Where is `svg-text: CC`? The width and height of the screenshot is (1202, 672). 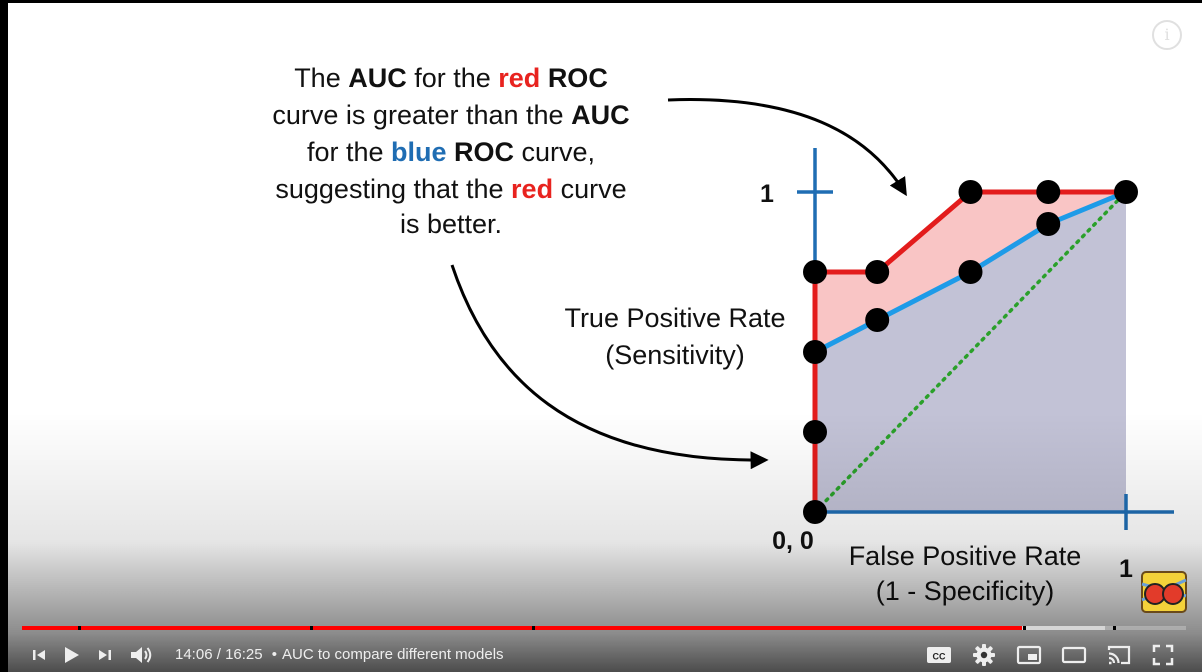
svg-text: CC is located at coordinates (939, 657).